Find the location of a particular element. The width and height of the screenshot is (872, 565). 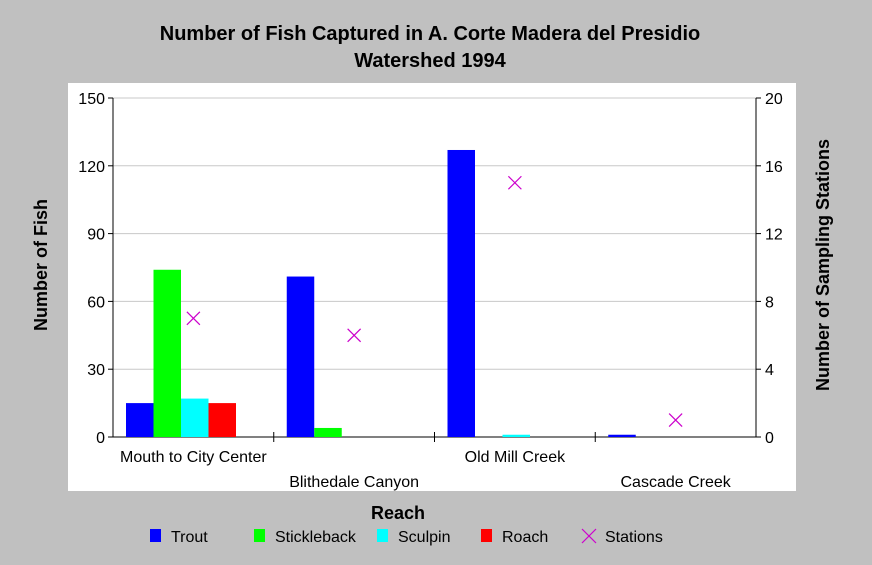

legend-item: Sculpin is located at coordinates (413, 537).